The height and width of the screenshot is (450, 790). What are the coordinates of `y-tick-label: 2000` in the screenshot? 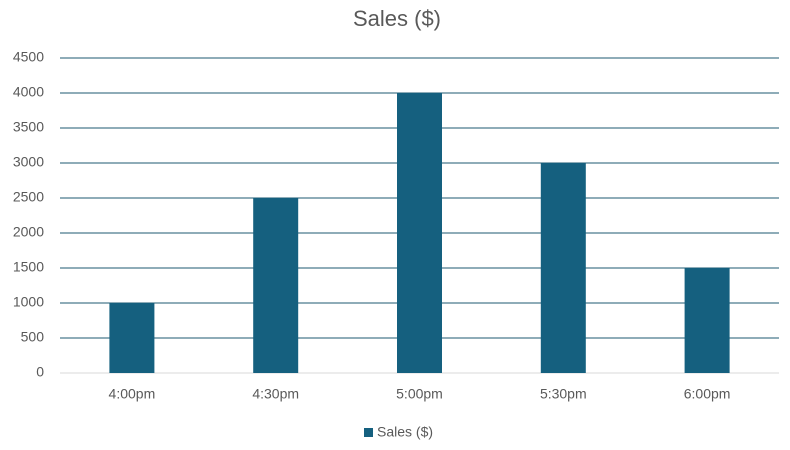 It's located at (28, 232).